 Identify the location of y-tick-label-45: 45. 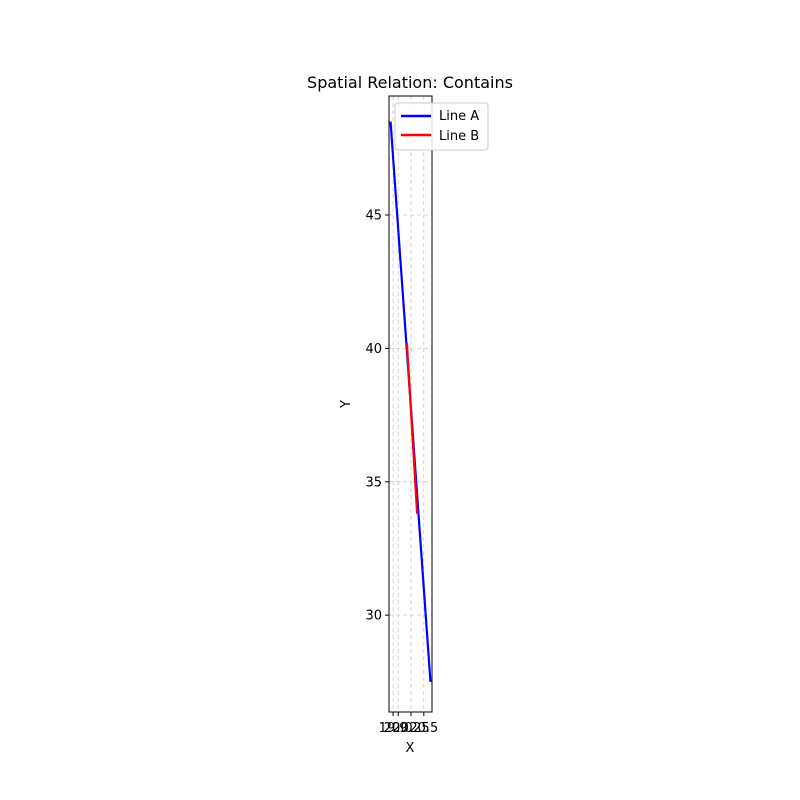
(373, 215).